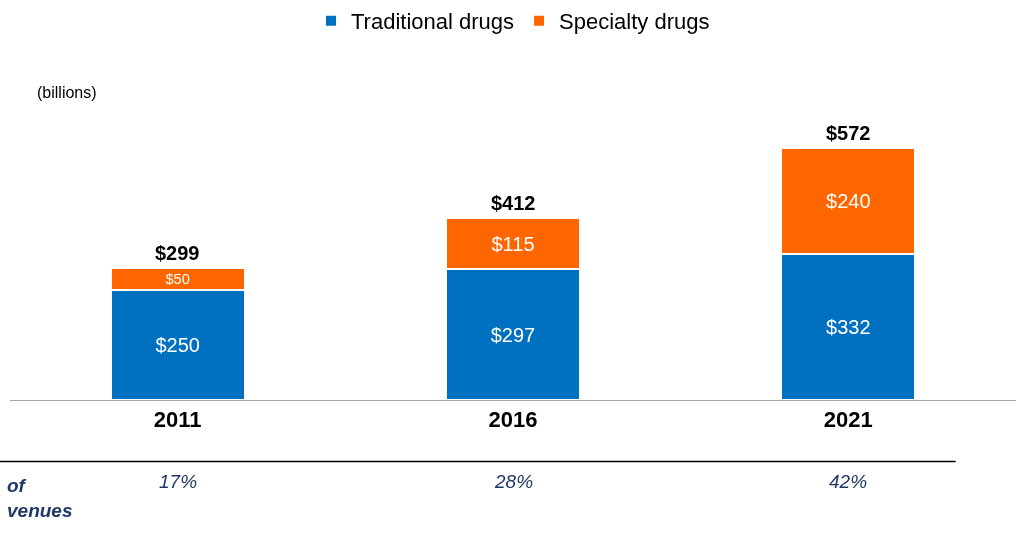  I want to click on legend-label: Traditional drugs, so click(433, 22).